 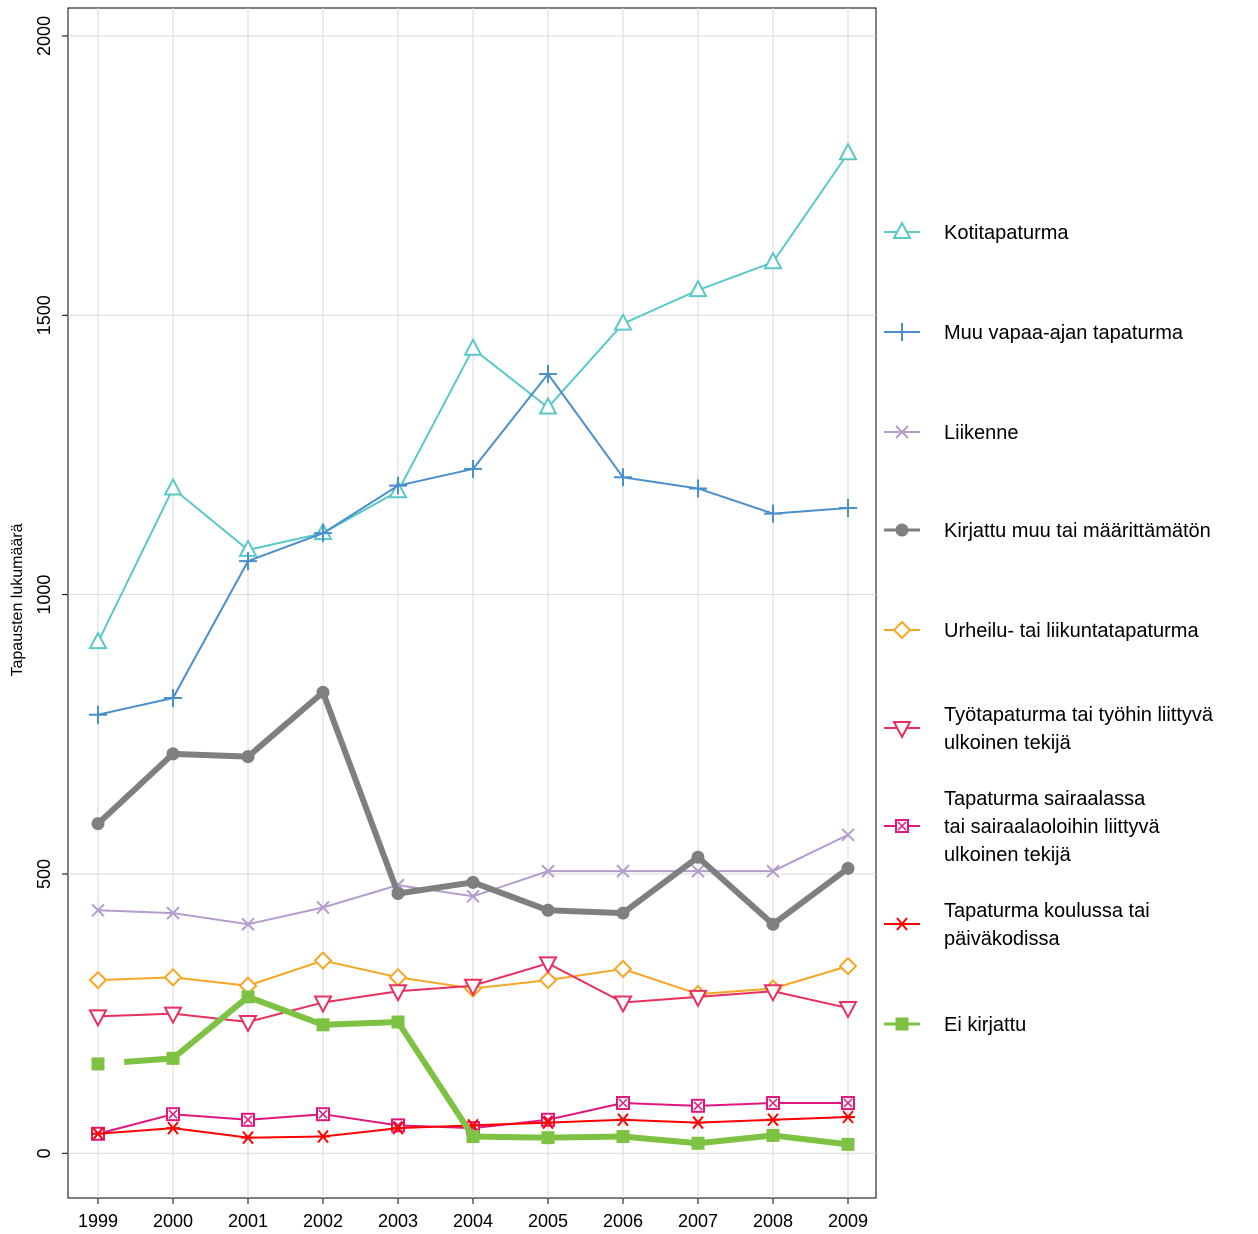 I want to click on y-tick-label: 2000, so click(x=44, y=36).